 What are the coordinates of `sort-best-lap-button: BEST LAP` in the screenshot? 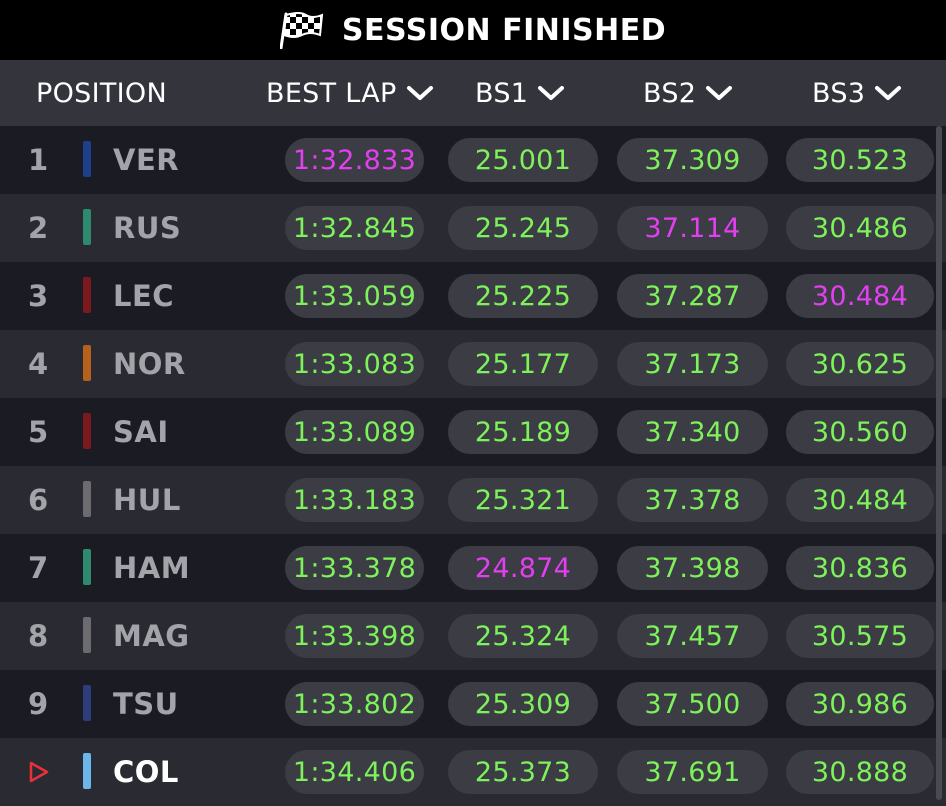 It's located at (350, 93).